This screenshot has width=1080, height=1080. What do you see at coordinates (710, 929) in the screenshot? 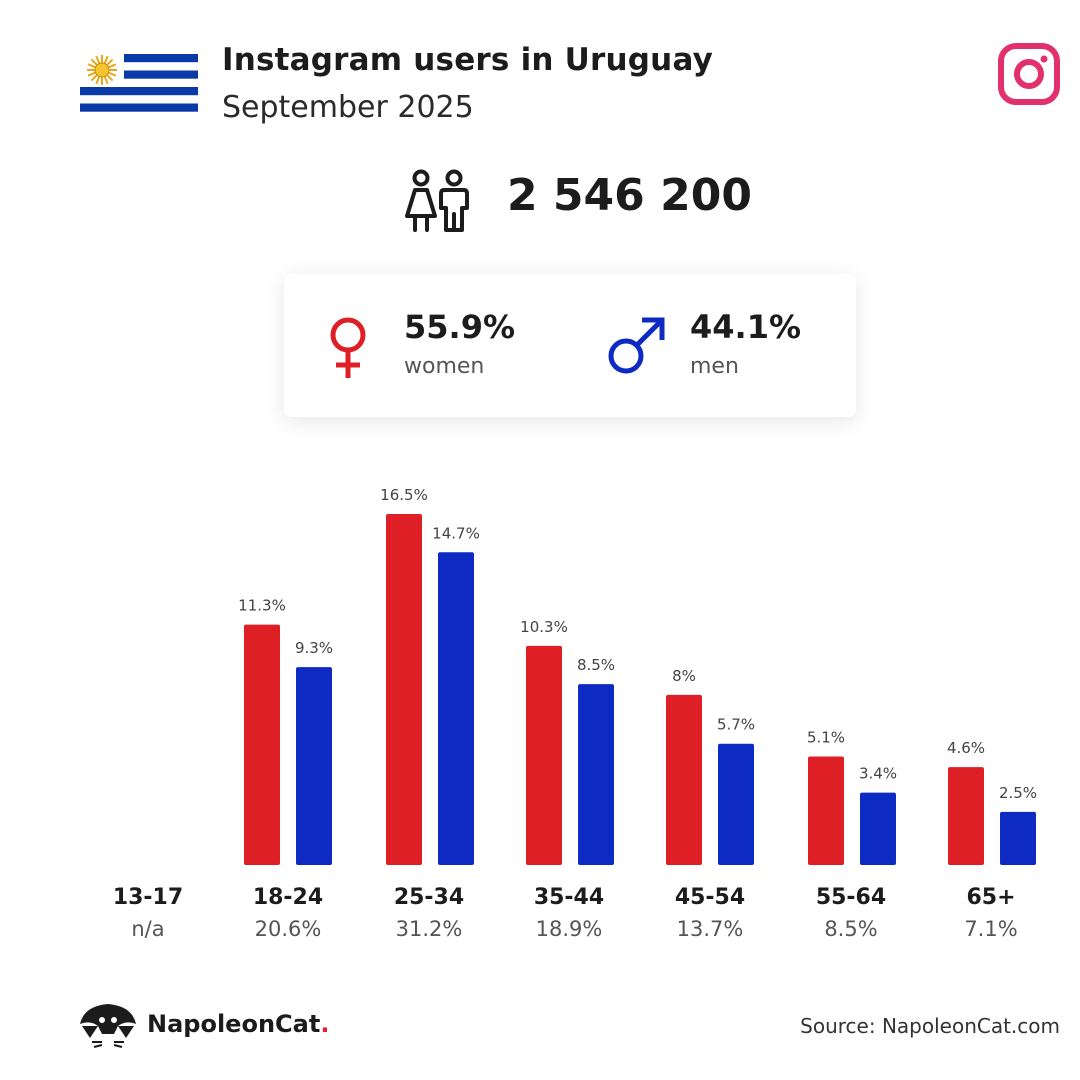
I see `age-share-45-54: 13.7%` at bounding box center [710, 929].